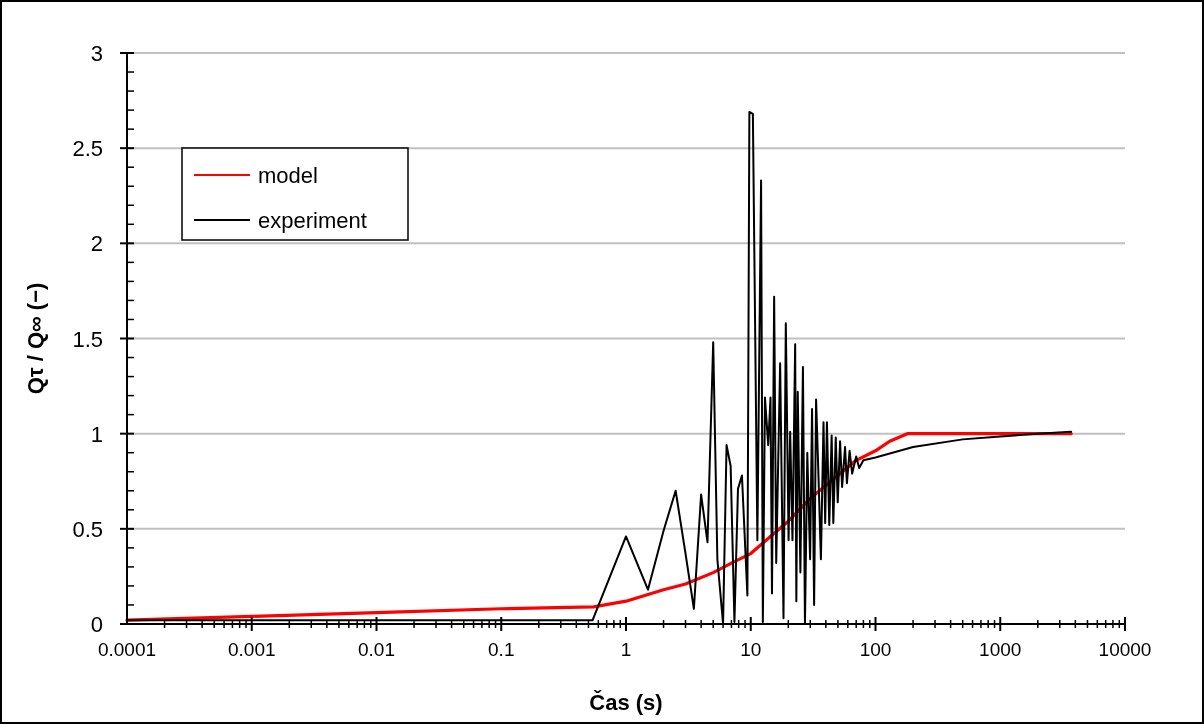 This screenshot has height=724, width=1204. I want to click on x-tick-label: 1, so click(626, 649).